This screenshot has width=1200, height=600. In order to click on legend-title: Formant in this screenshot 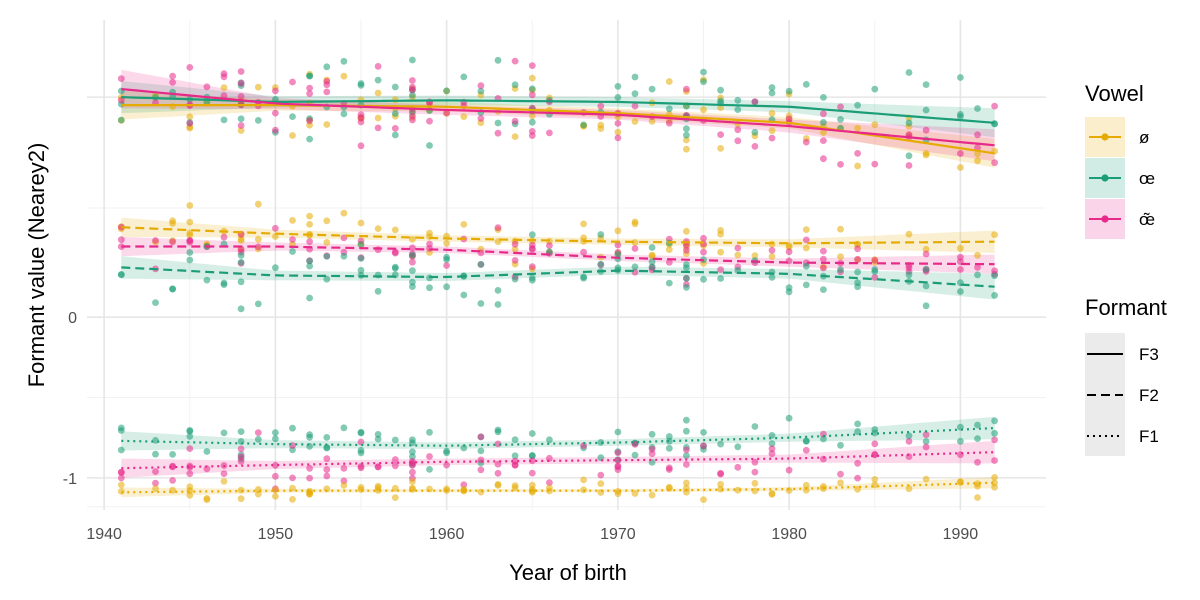, I will do `click(1126, 307)`.